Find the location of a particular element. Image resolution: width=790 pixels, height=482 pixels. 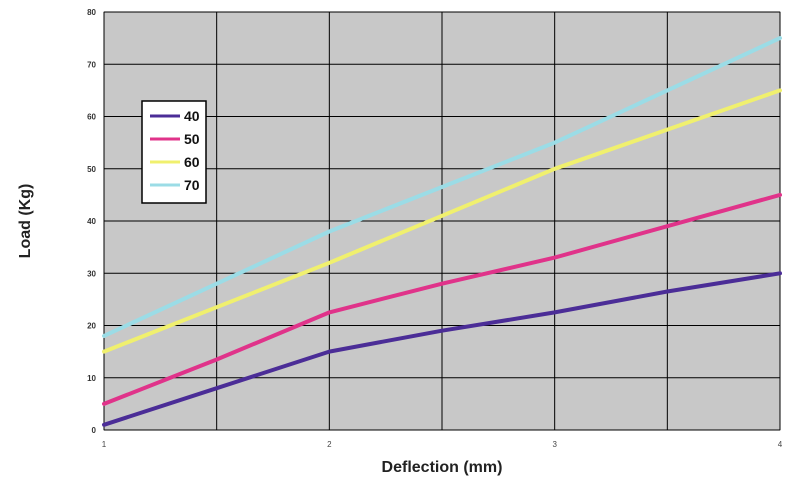

x-tick-label: 2 is located at coordinates (329, 444).